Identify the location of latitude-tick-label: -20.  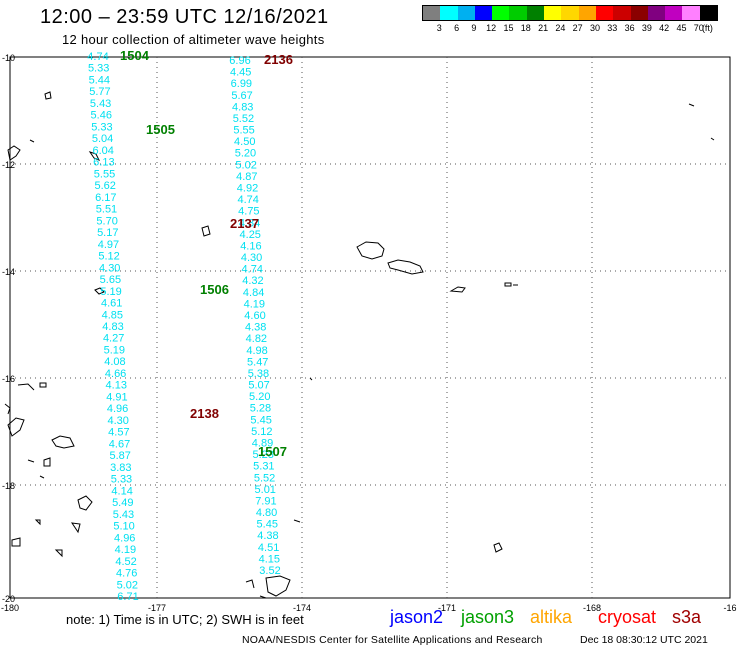
(8, 599).